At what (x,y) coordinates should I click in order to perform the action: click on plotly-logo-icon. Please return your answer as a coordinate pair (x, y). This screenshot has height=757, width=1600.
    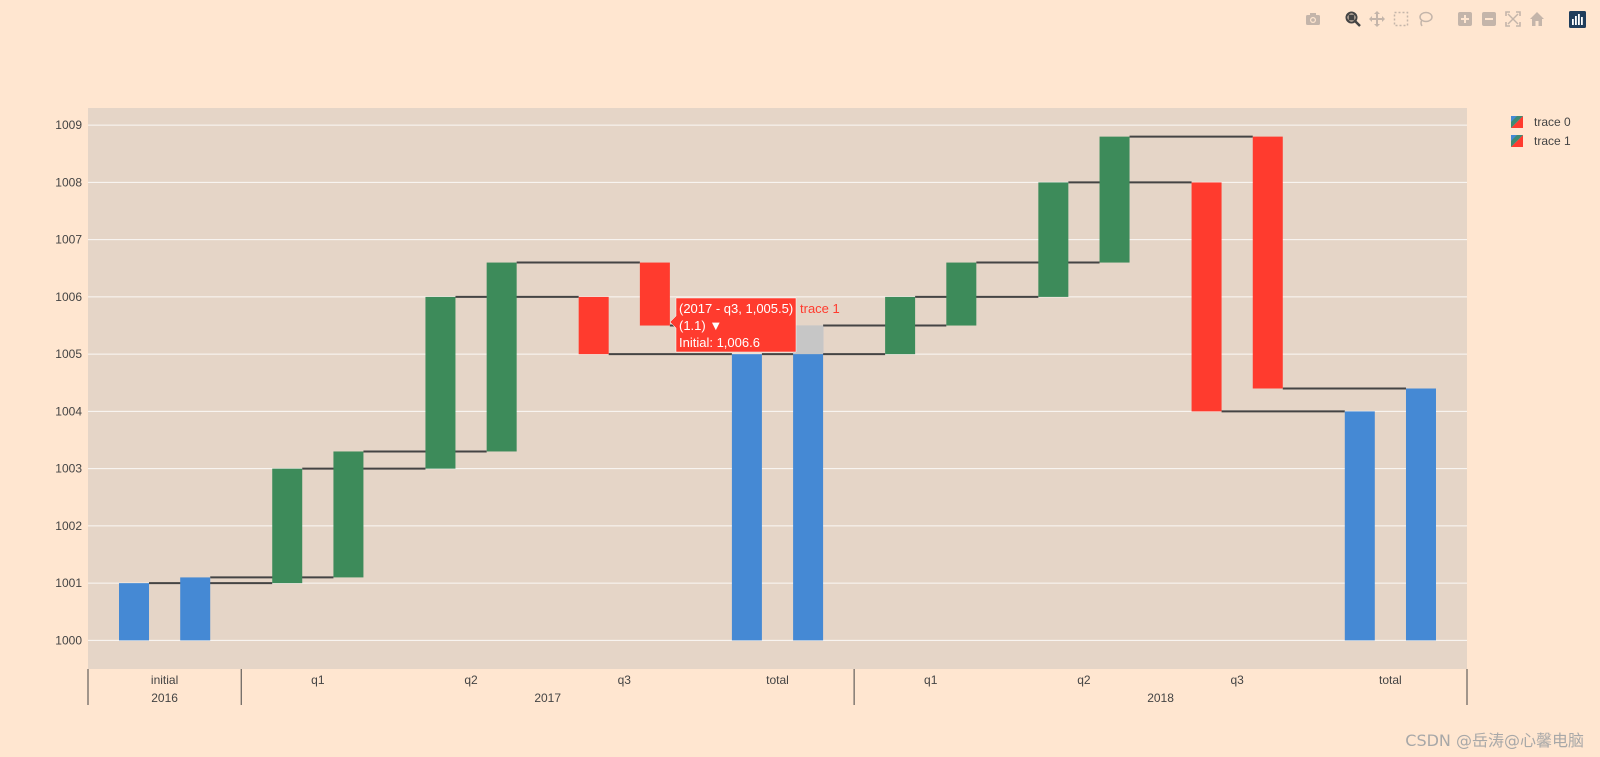
    Looking at the image, I should click on (1577, 19).